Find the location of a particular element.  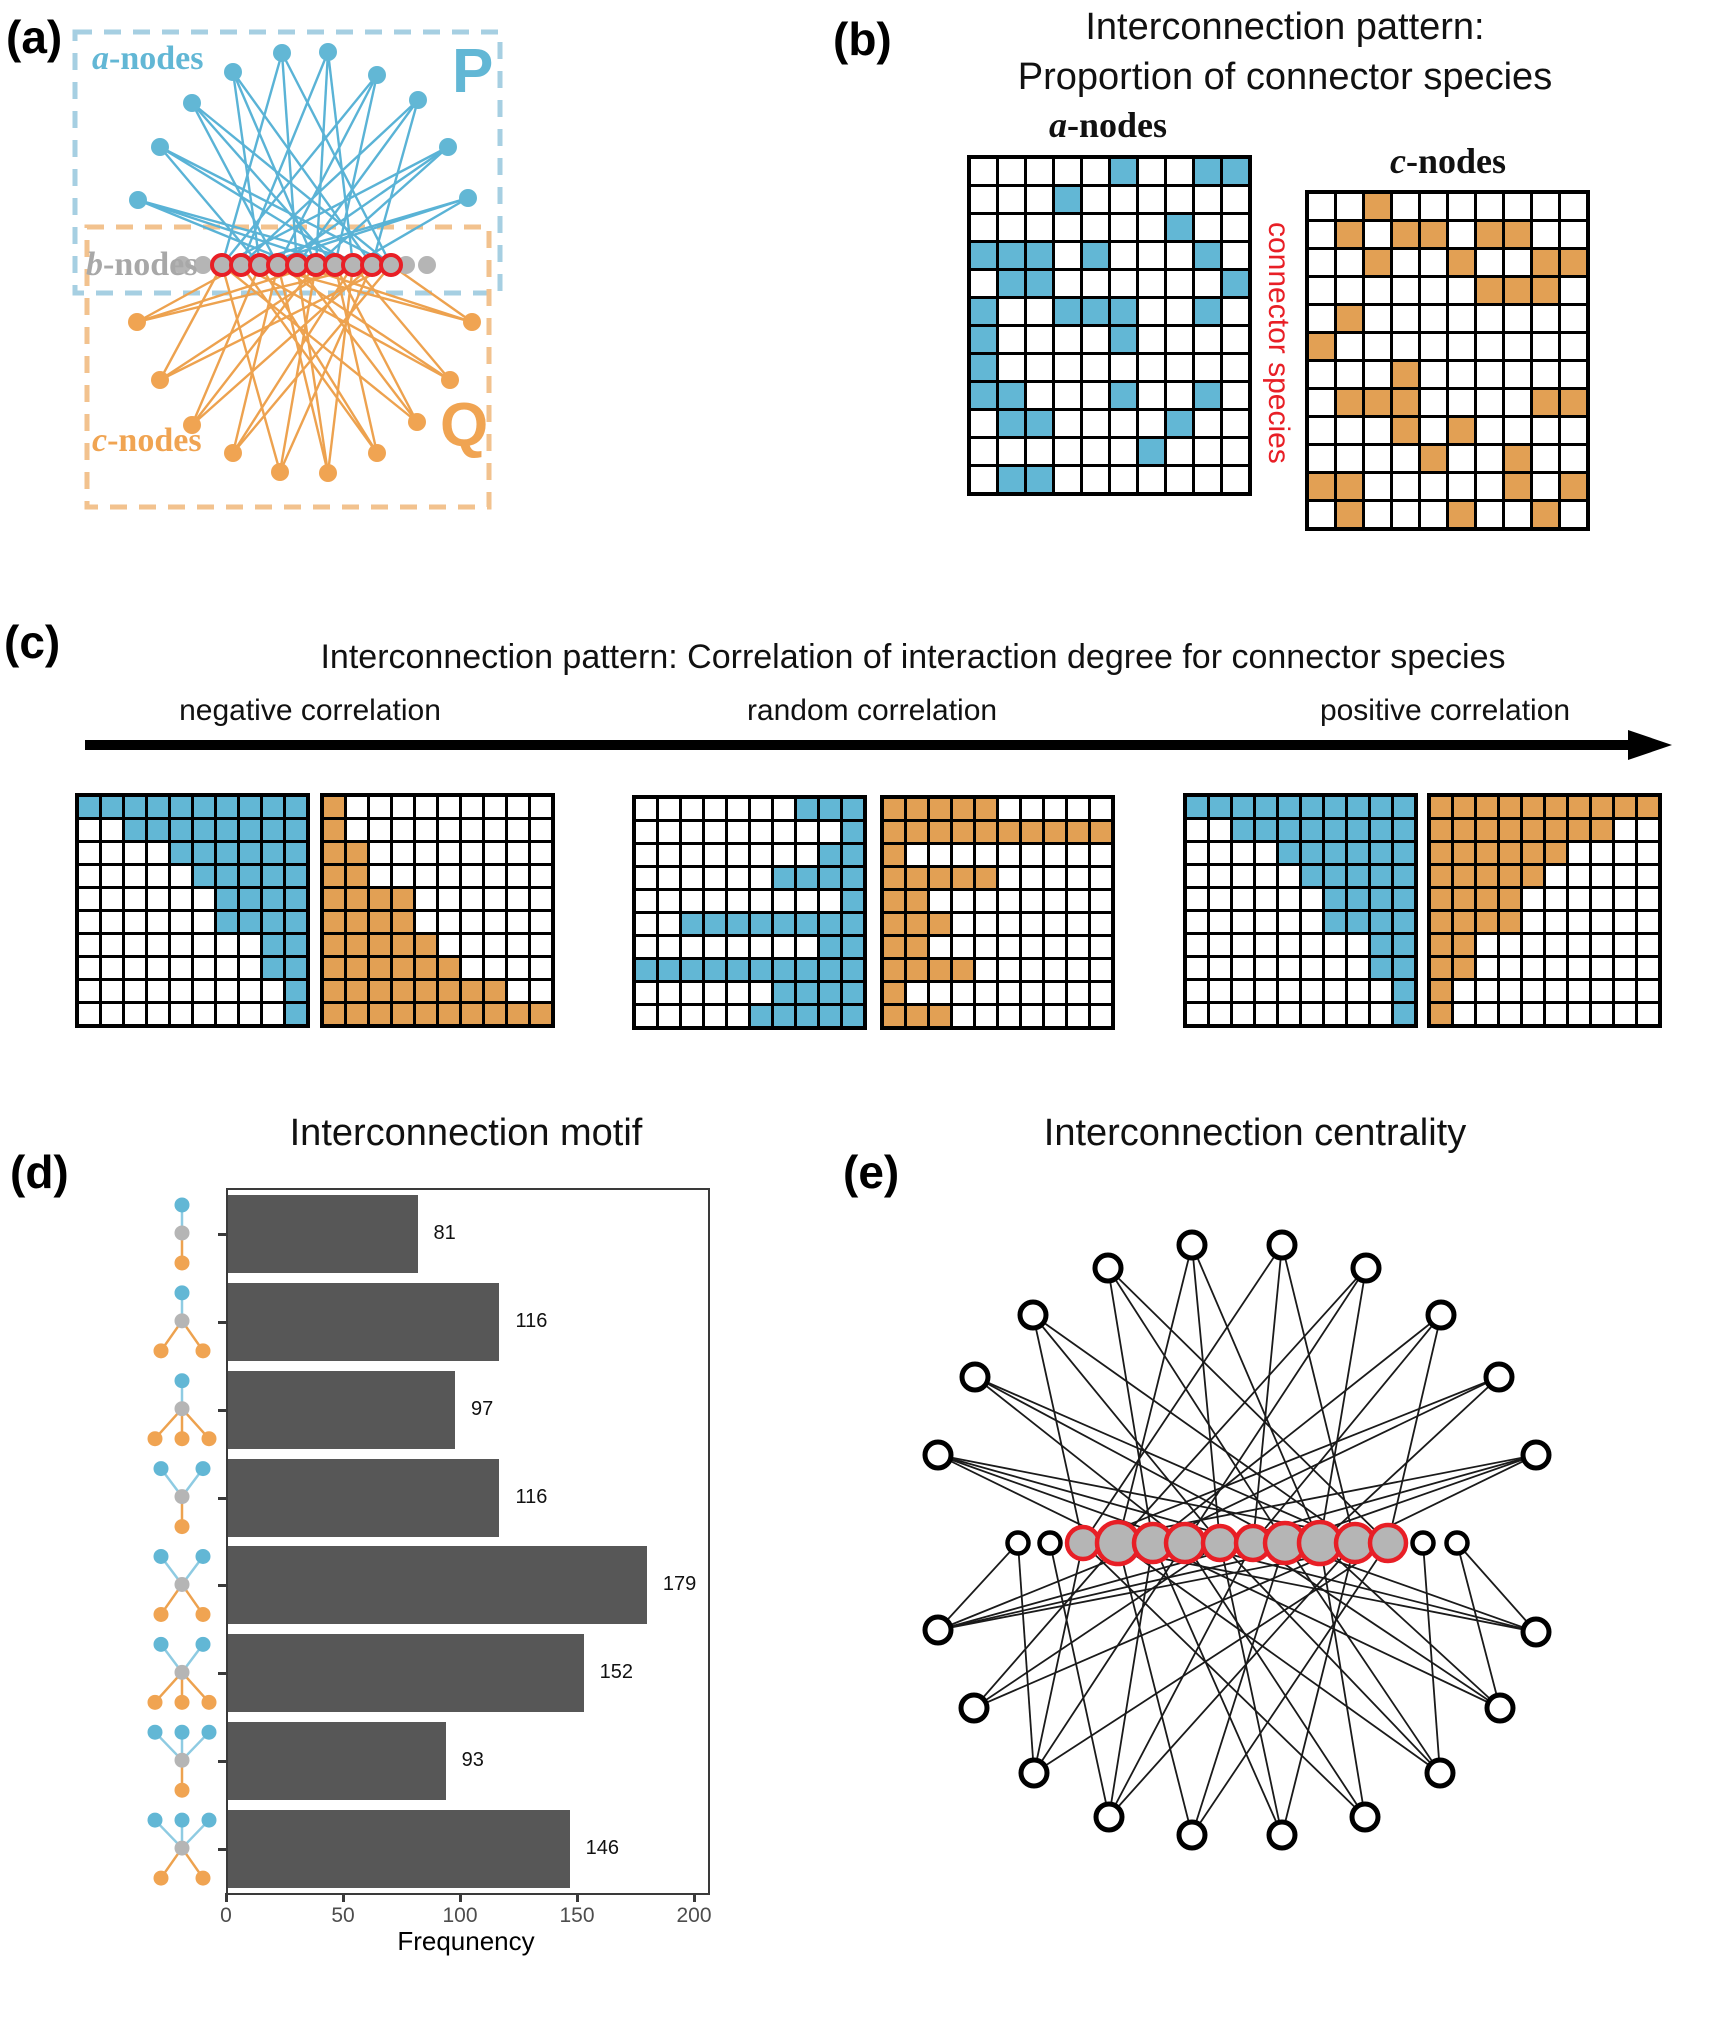

motif-b-node is located at coordinates (182, 1409).